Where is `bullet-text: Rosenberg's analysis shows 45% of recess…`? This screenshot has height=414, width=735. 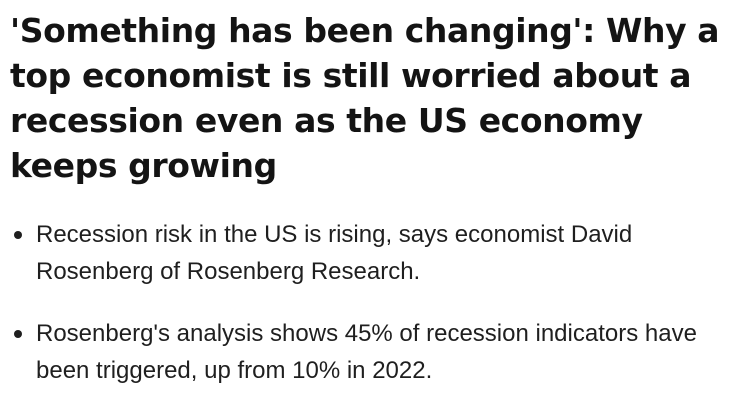
bullet-text: Rosenberg's analysis shows 45% of recess… is located at coordinates (366, 352).